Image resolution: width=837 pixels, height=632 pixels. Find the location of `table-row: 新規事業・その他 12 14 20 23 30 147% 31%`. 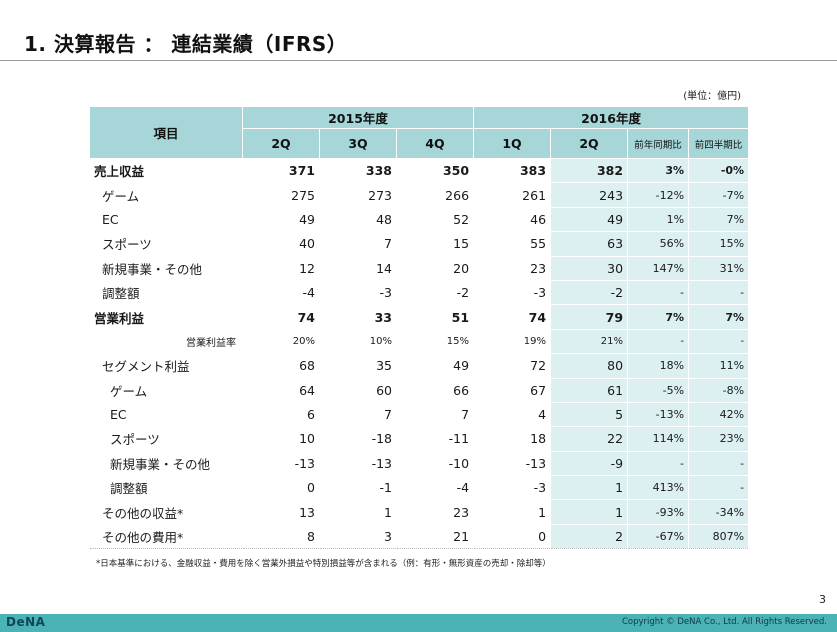

table-row: 新規事業・その他 12 14 20 23 30 147% 31% is located at coordinates (419, 268).